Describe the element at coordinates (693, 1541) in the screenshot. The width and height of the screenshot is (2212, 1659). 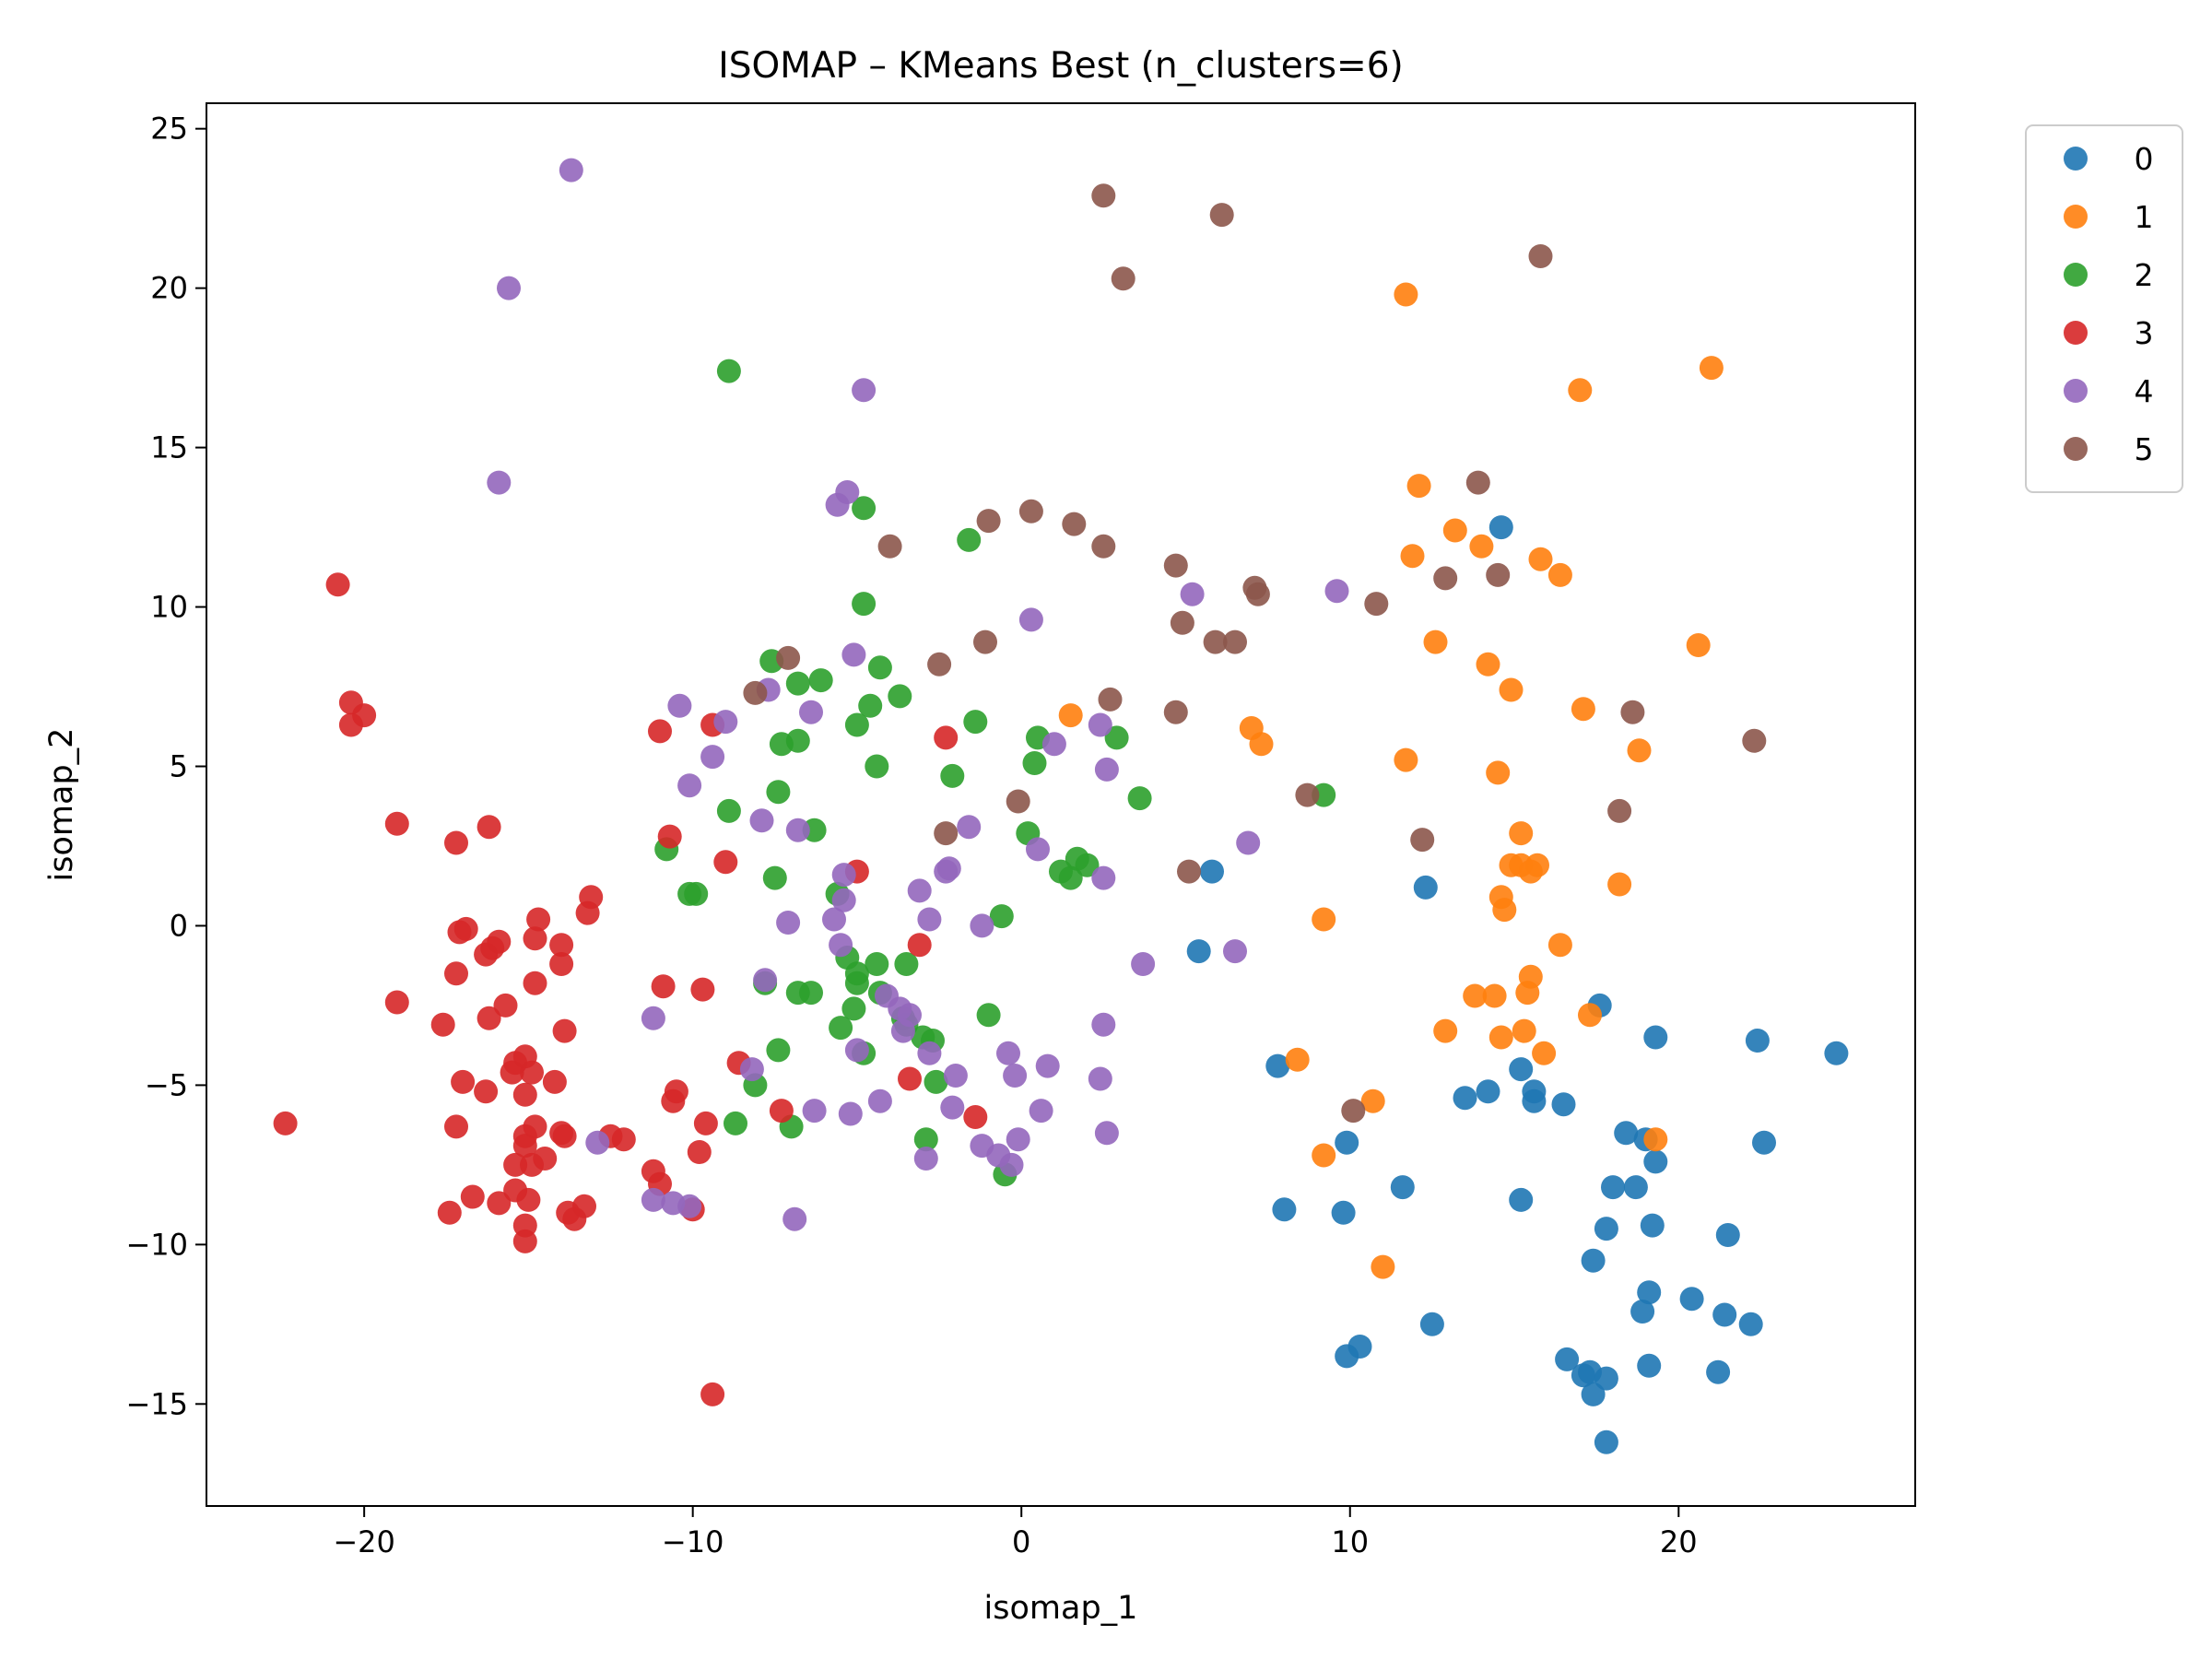
I see `x-tick-label: −10` at that location.